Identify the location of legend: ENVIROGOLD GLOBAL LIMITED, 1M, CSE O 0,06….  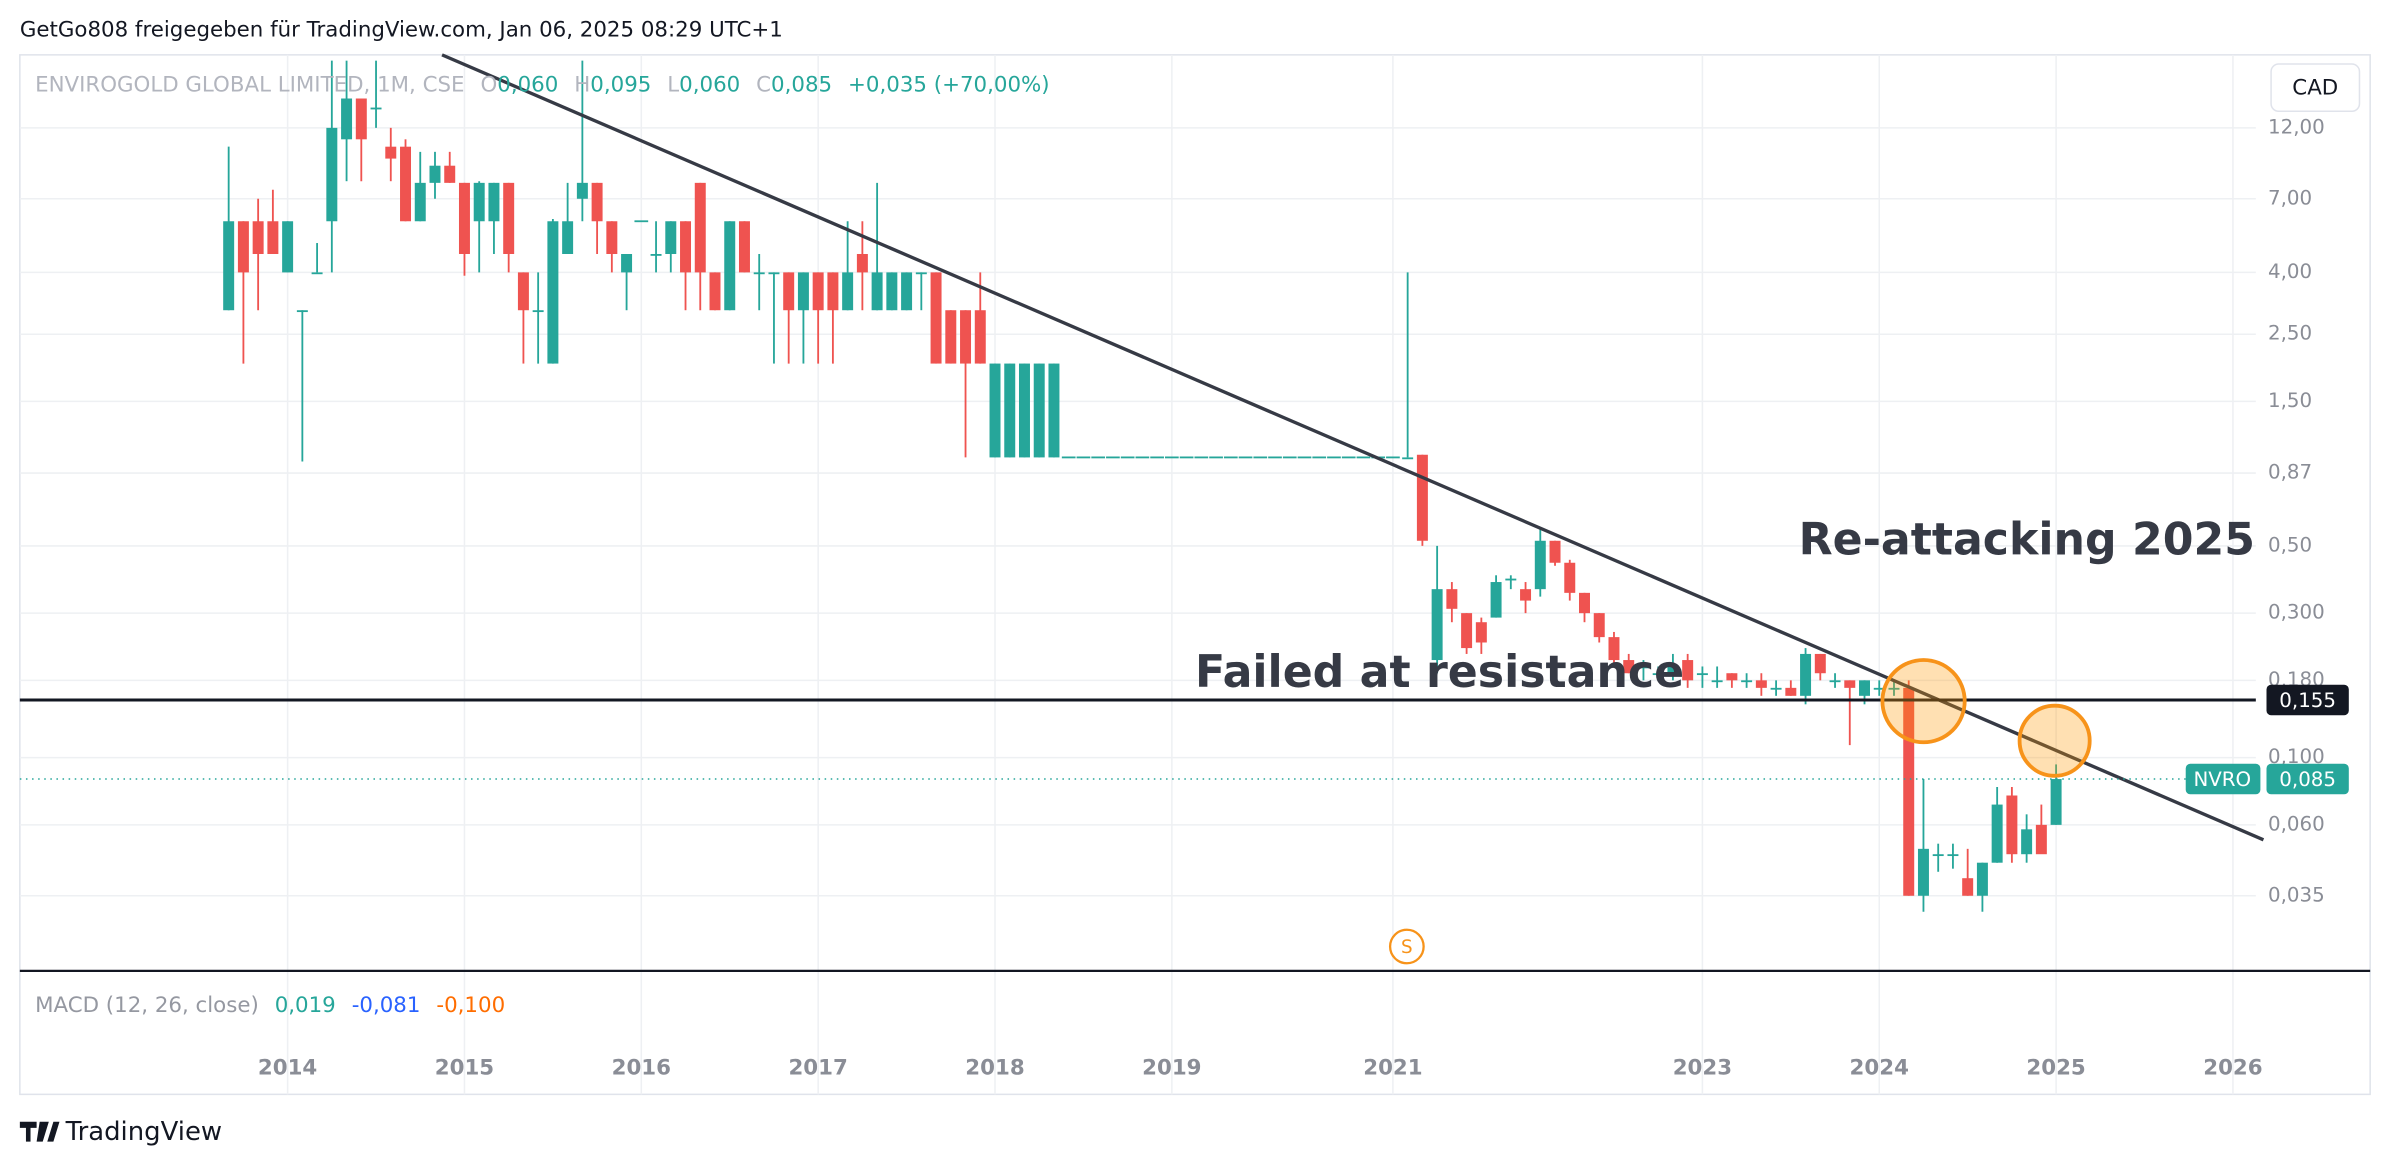
(542, 84).